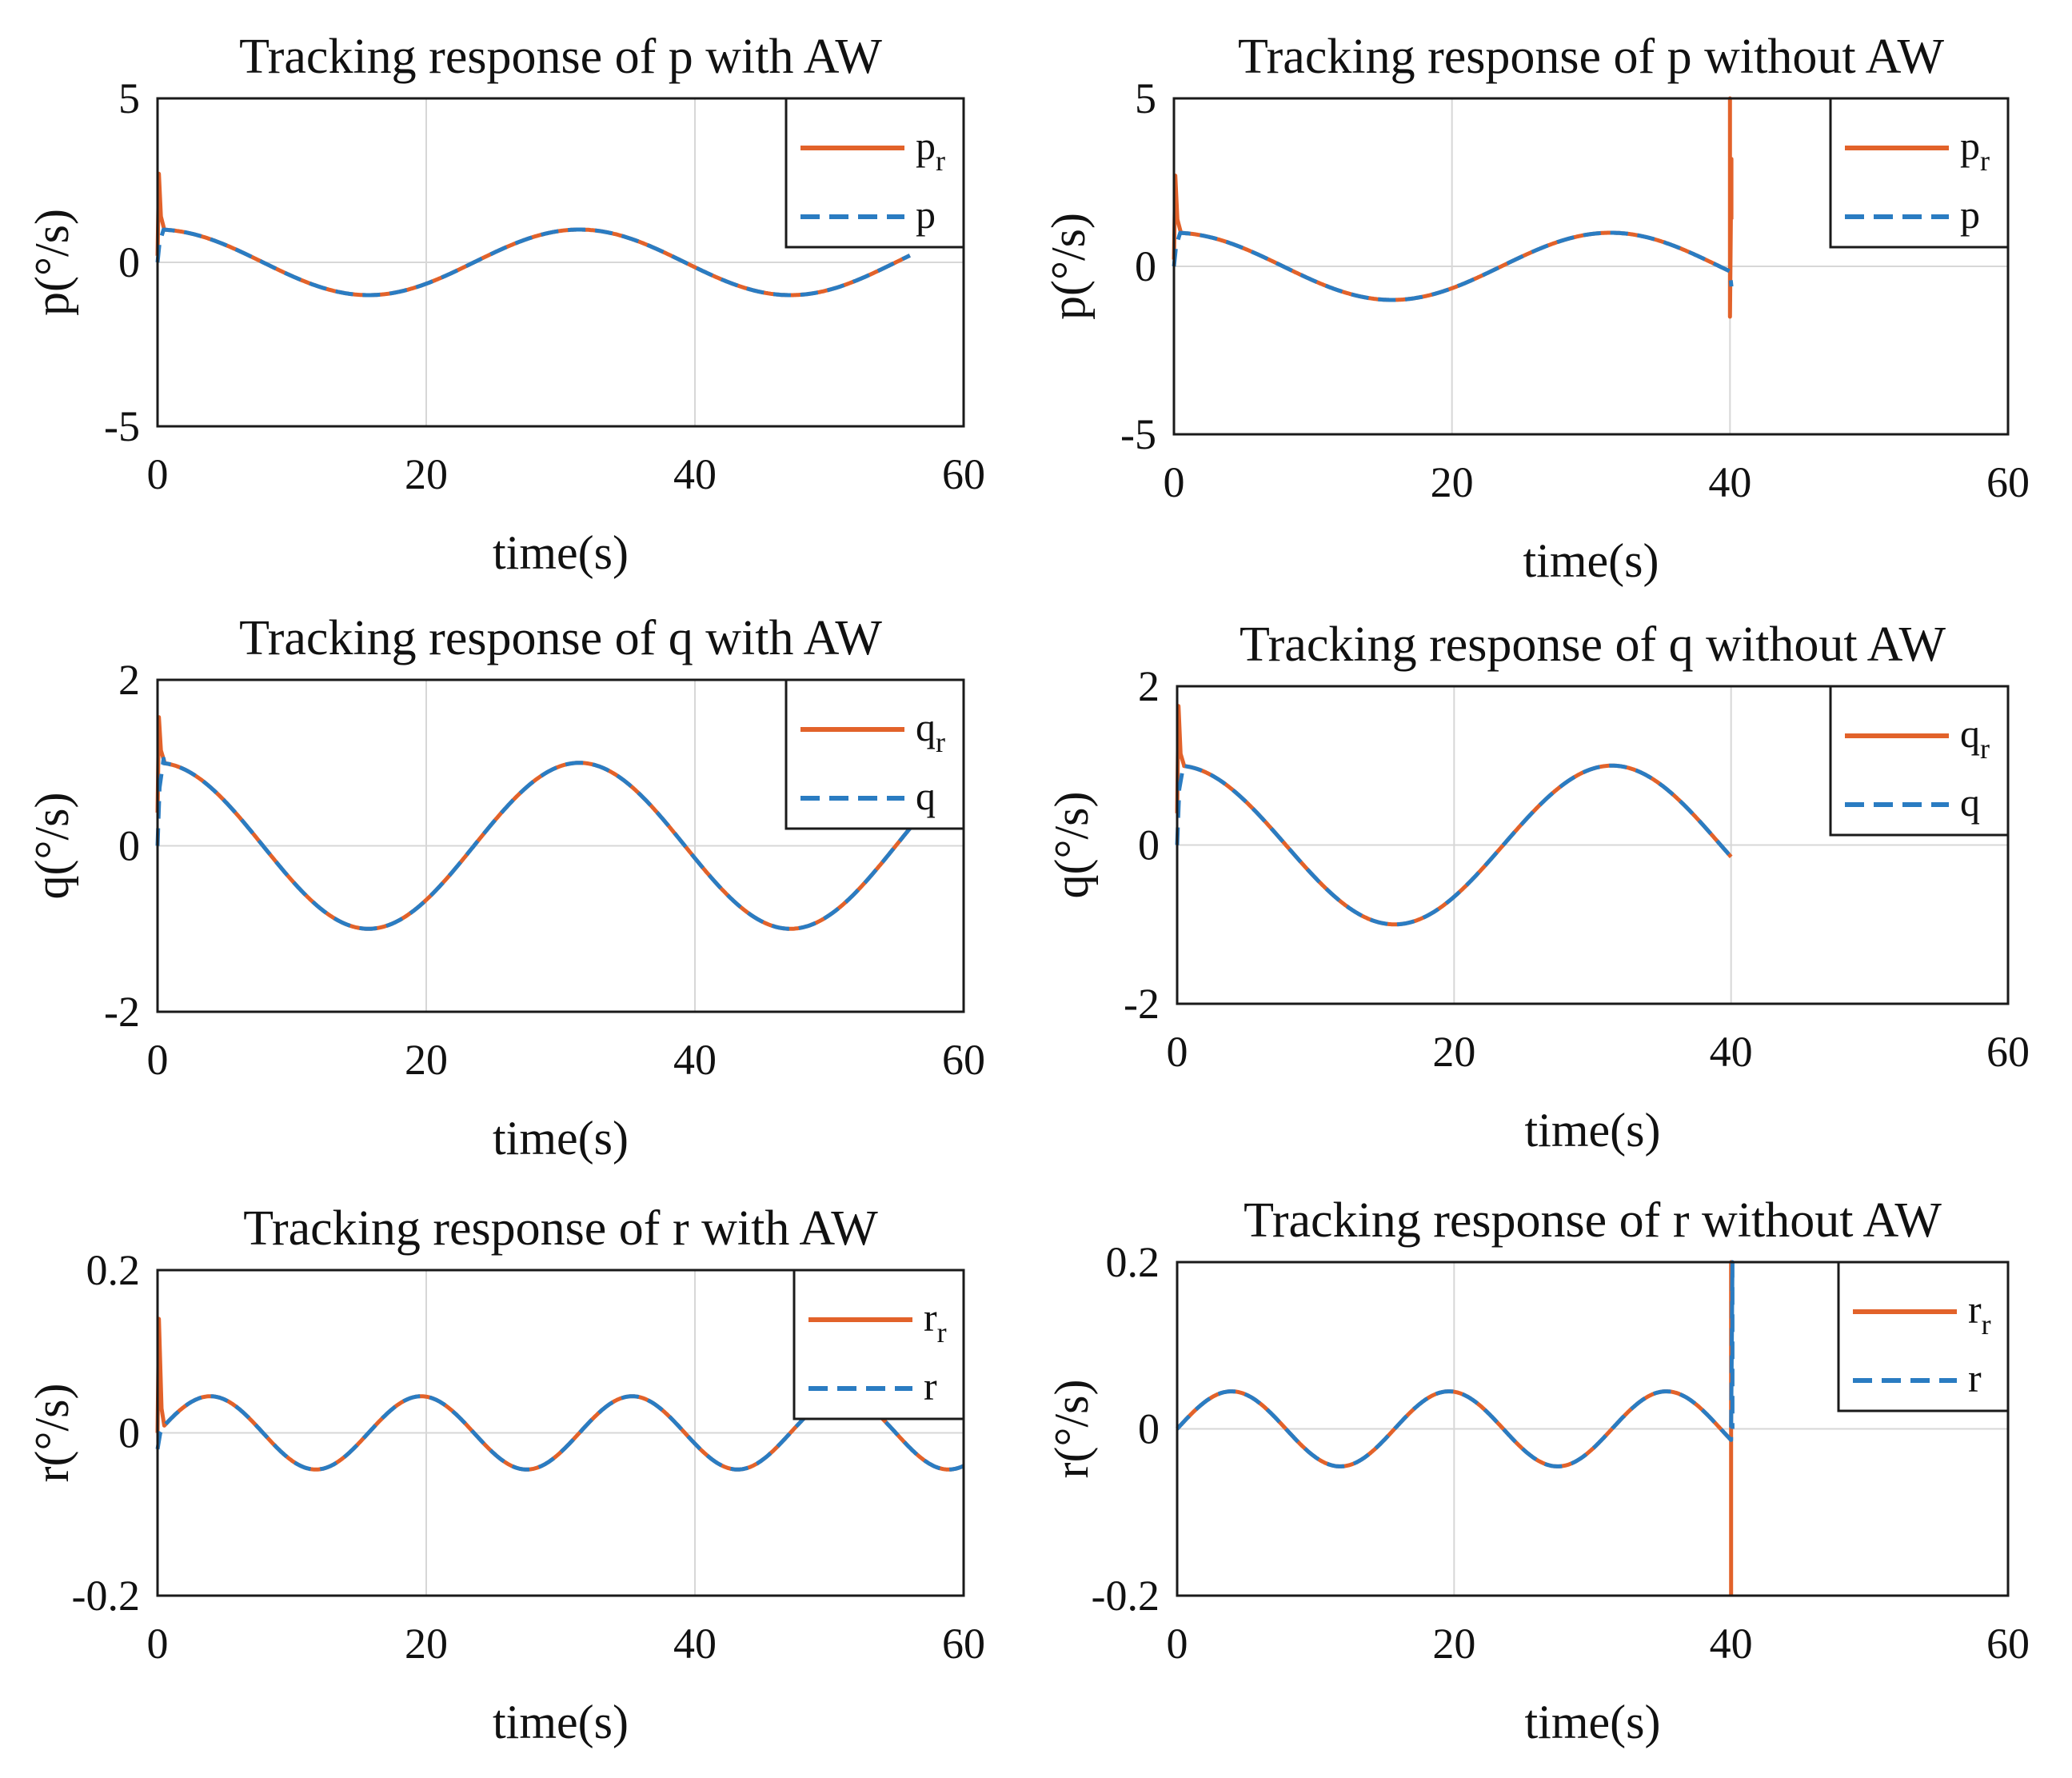 The height and width of the screenshot is (1778, 2072). What do you see at coordinates (561, 1228) in the screenshot?
I see `chart-title: Tracking response of r with AW` at bounding box center [561, 1228].